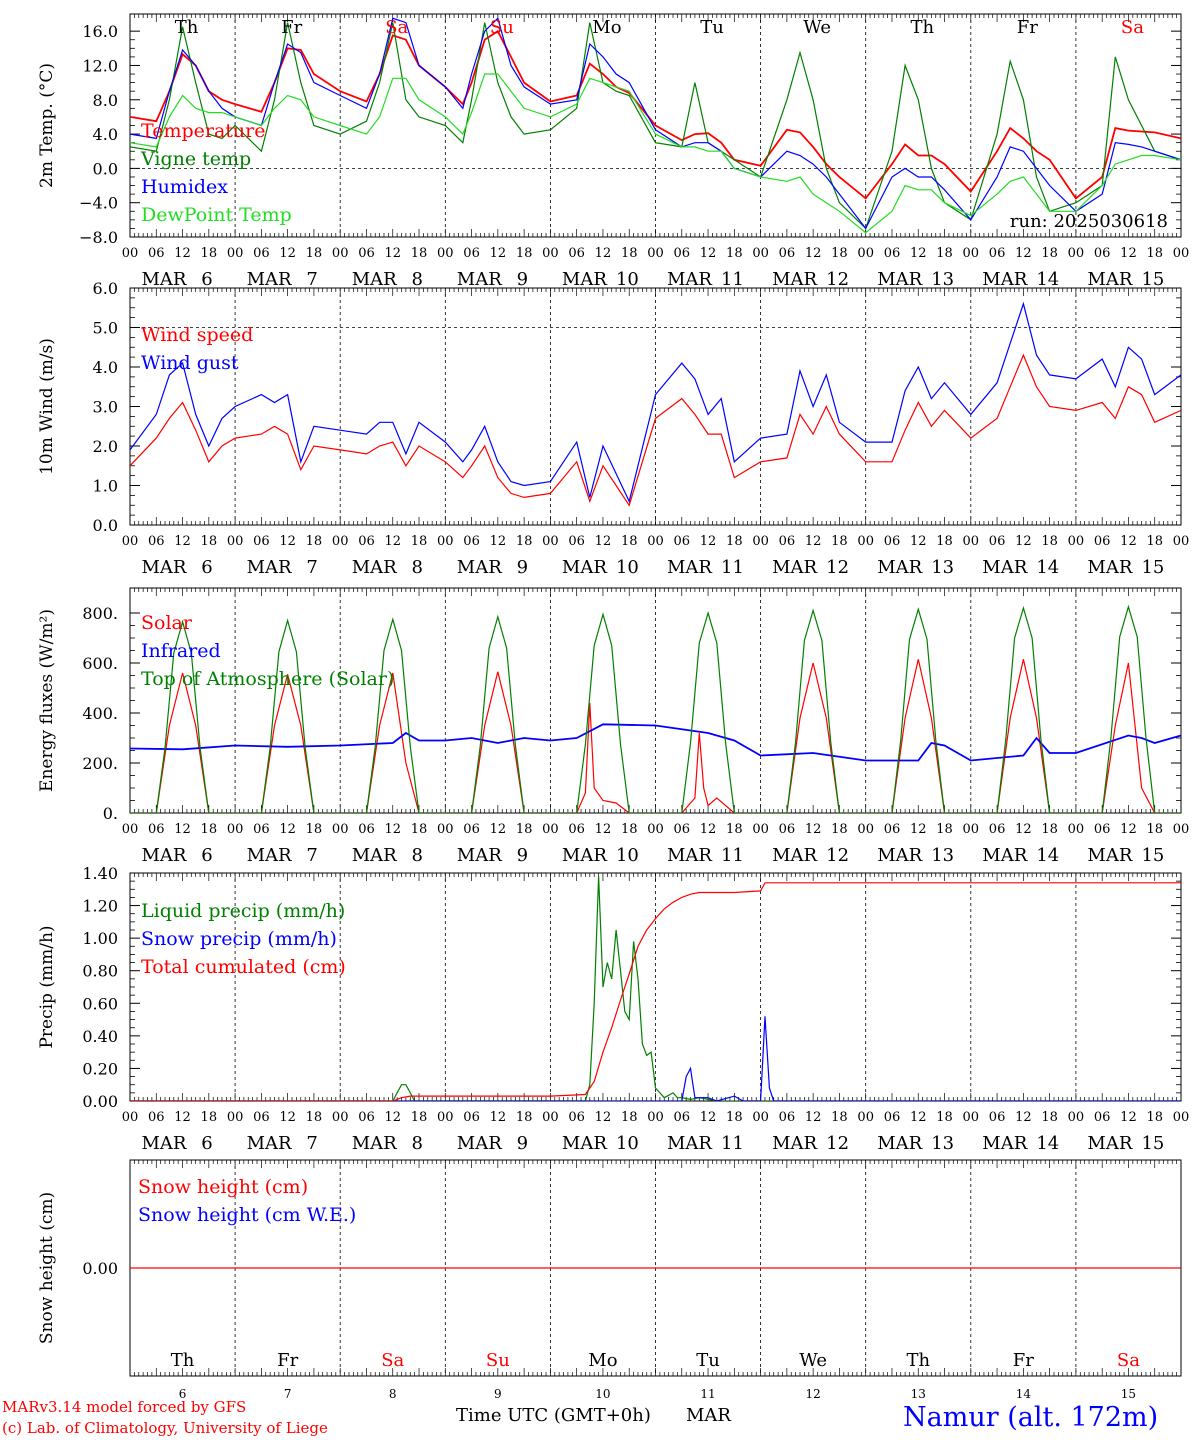 The height and width of the screenshot is (1440, 1194). Describe the element at coordinates (311, 279) in the screenshot. I see `day-number-label: 7` at that location.